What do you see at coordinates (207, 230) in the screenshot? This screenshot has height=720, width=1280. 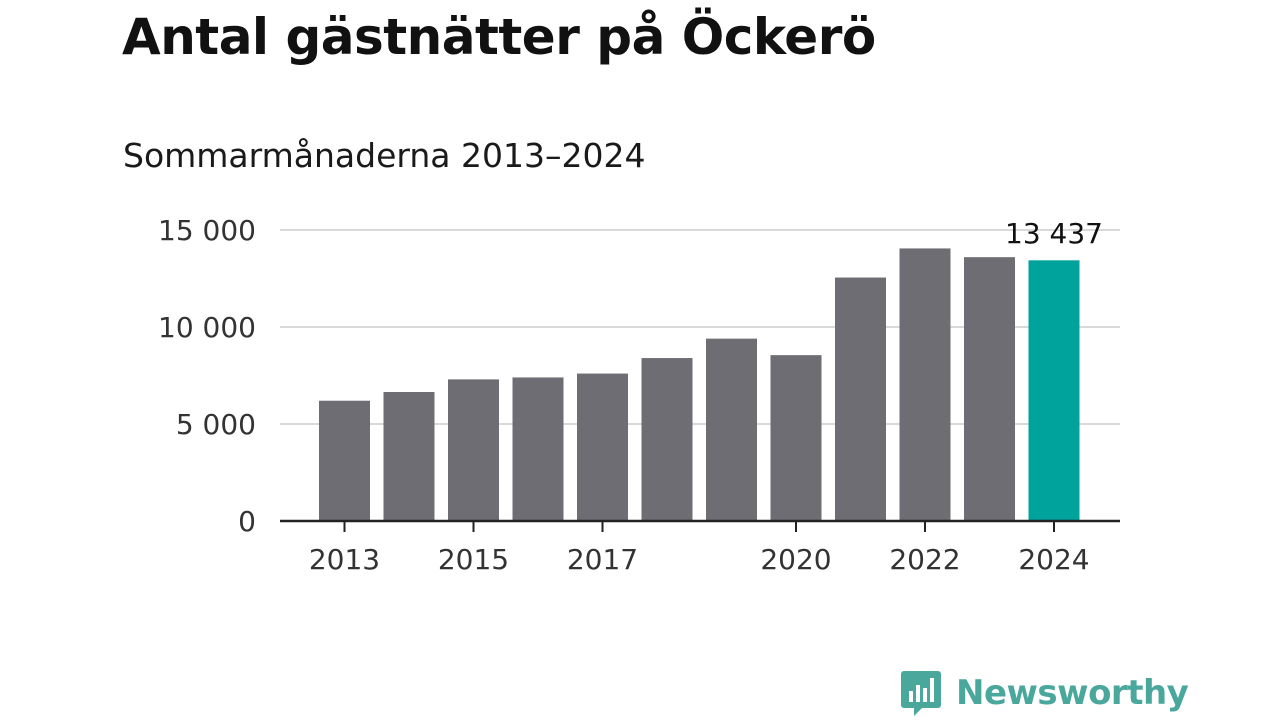 I see `y-tick-label: 15 000` at bounding box center [207, 230].